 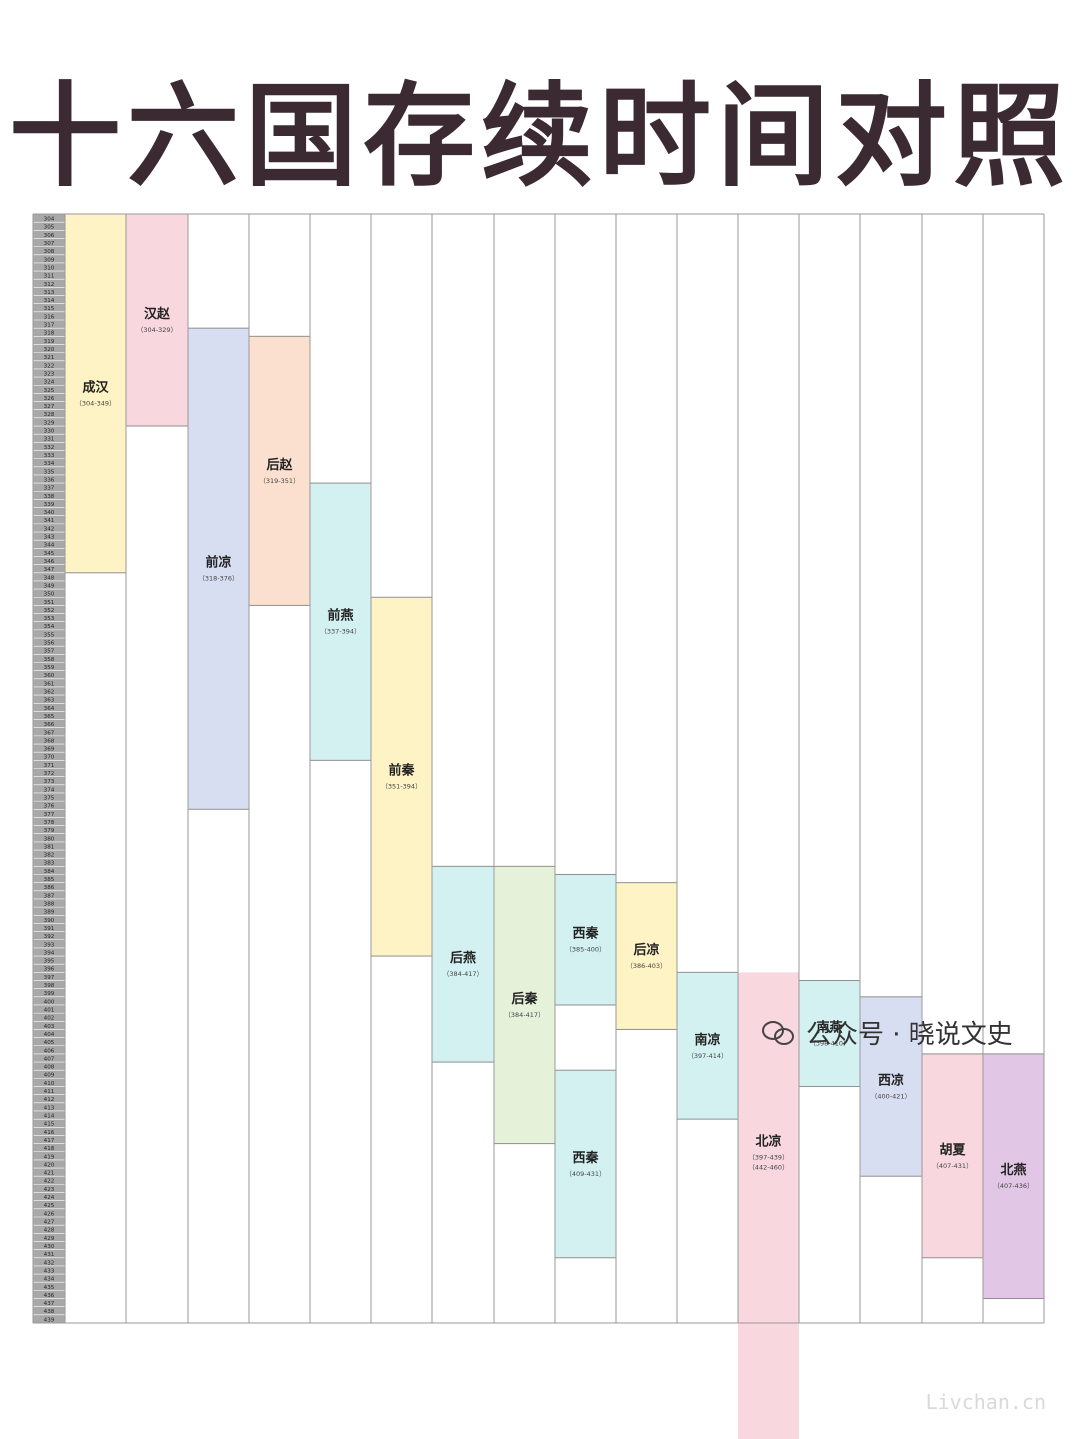 What do you see at coordinates (49, 896) in the screenshot?
I see `year-tick-label: 387` at bounding box center [49, 896].